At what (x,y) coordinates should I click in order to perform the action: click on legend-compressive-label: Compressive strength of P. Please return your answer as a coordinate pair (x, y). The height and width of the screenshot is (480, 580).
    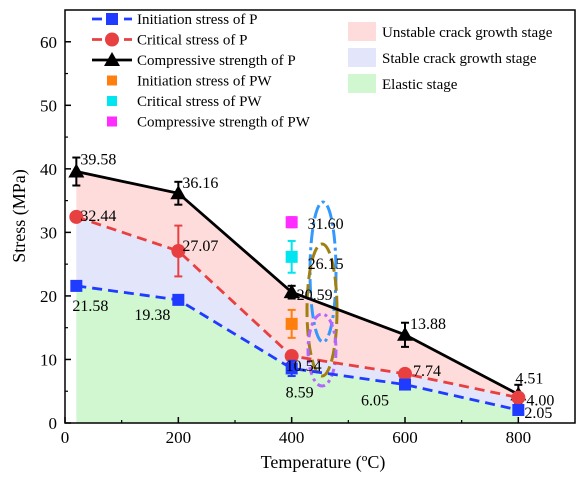
    Looking at the image, I should click on (216, 61).